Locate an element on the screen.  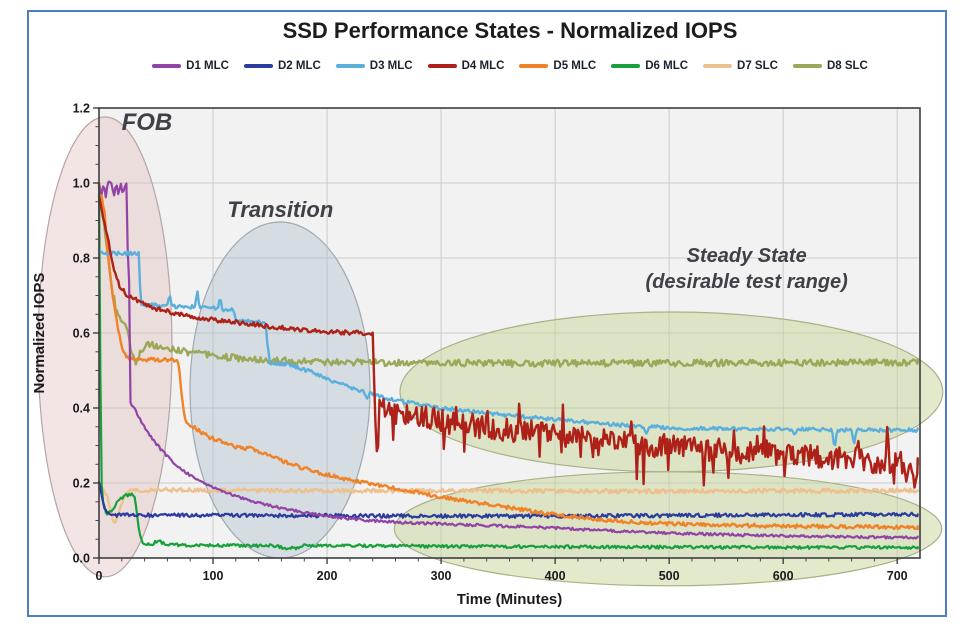
legend-item-D3-MLC: D3 MLC is located at coordinates (374, 66).